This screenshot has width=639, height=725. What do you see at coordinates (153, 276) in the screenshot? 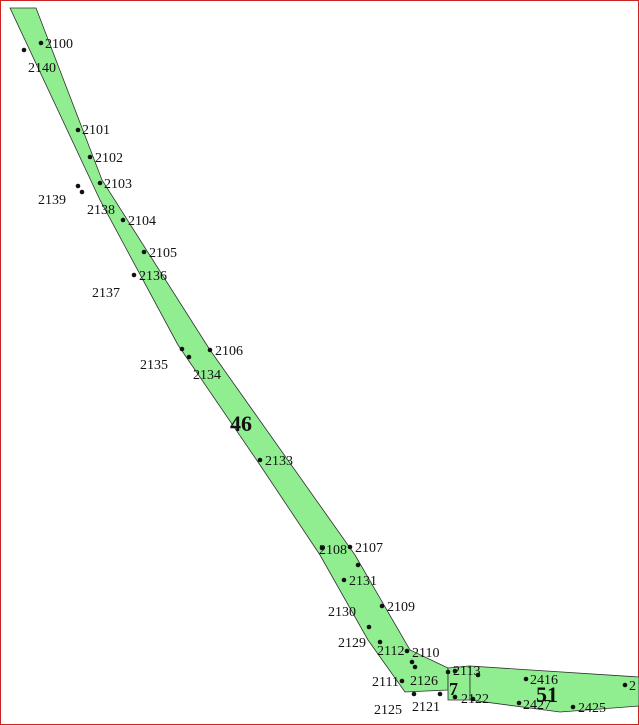
I see `point-label-2136: 2136` at bounding box center [153, 276].